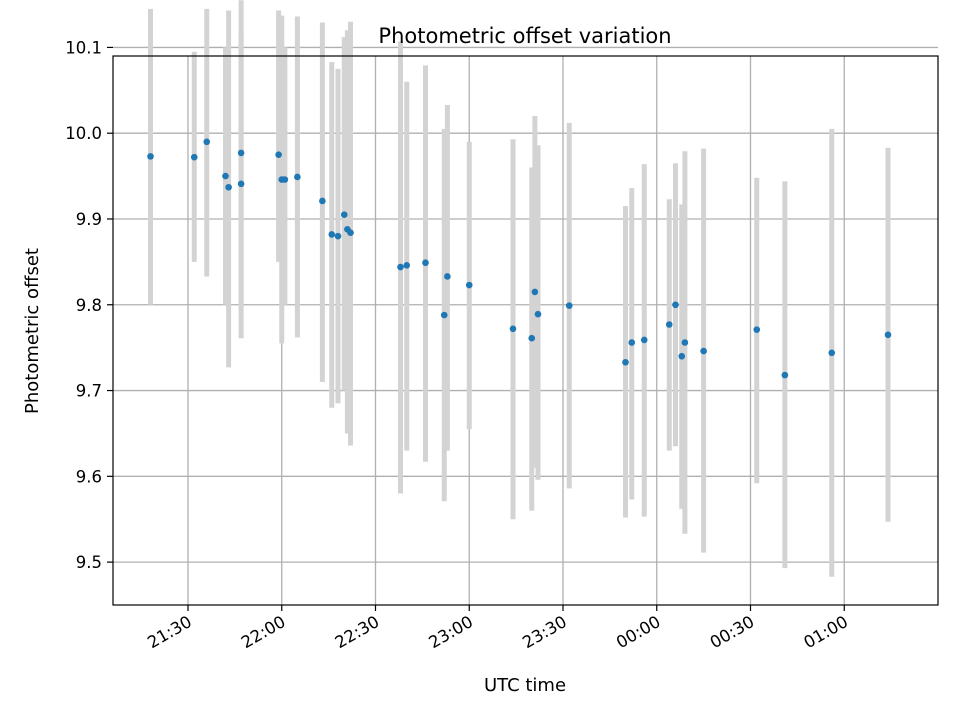  Describe the element at coordinates (451, 632) in the screenshot. I see `x-tick-label: 23:00` at that location.